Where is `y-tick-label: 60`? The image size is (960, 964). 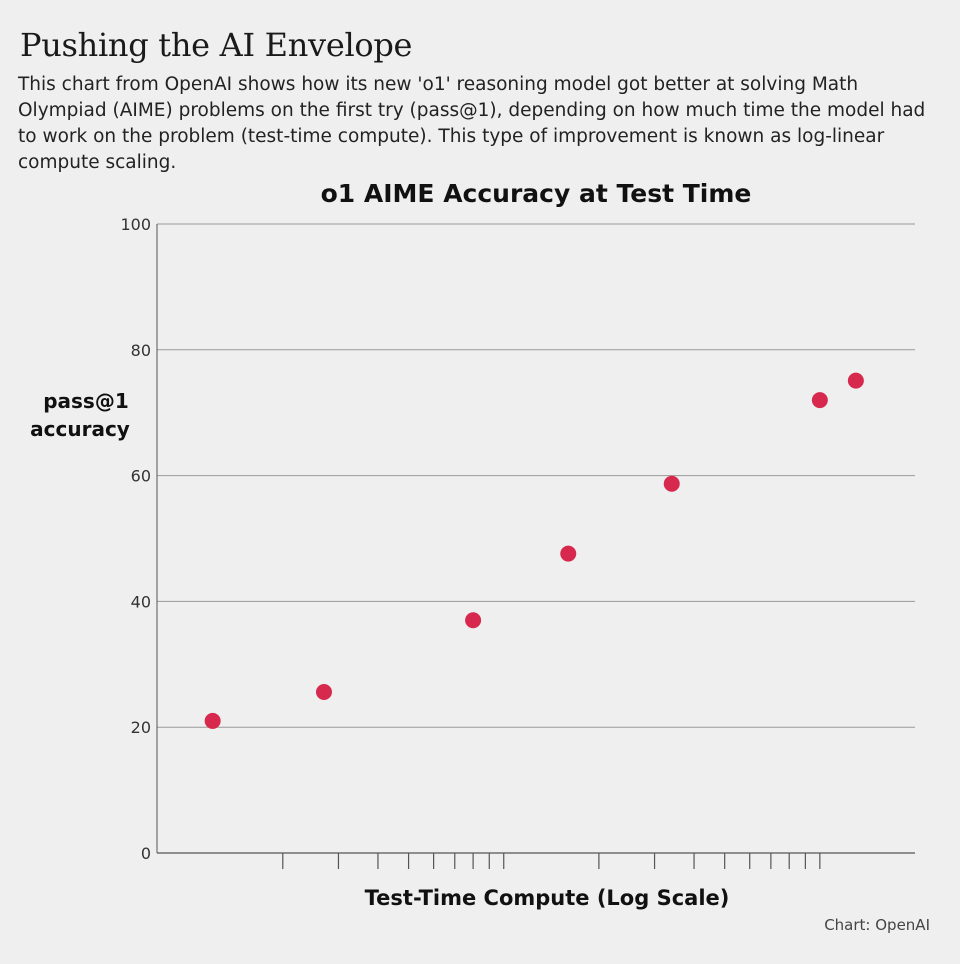
y-tick-label: 60 is located at coordinates (141, 476).